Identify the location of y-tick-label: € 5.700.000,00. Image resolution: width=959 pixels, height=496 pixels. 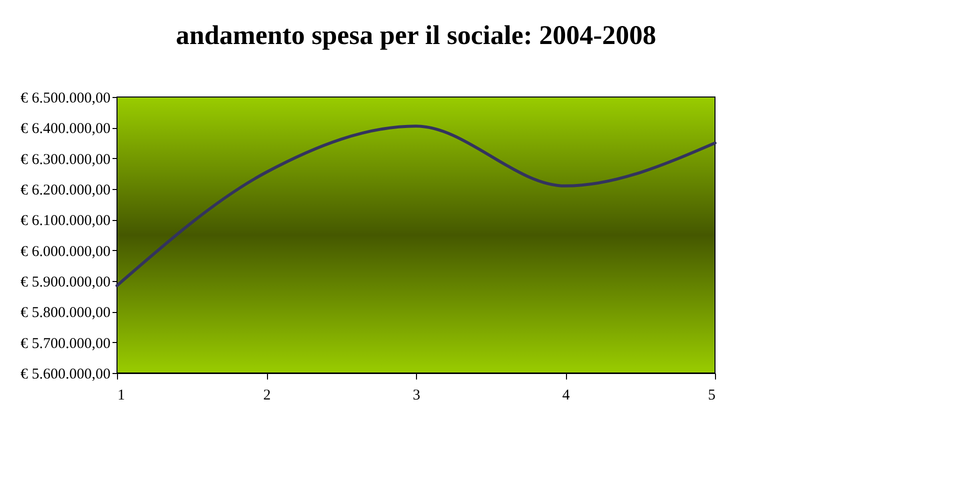
(65, 344).